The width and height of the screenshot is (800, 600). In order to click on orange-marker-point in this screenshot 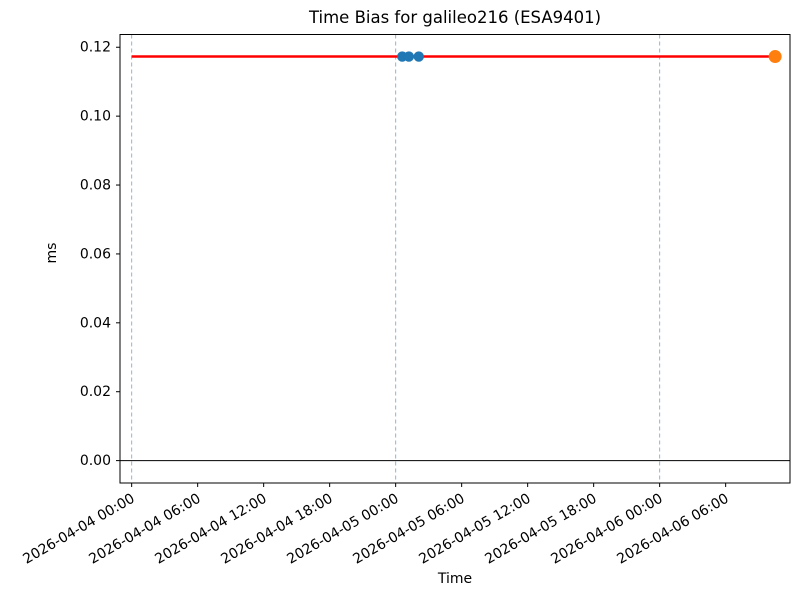, I will do `click(775, 57)`.